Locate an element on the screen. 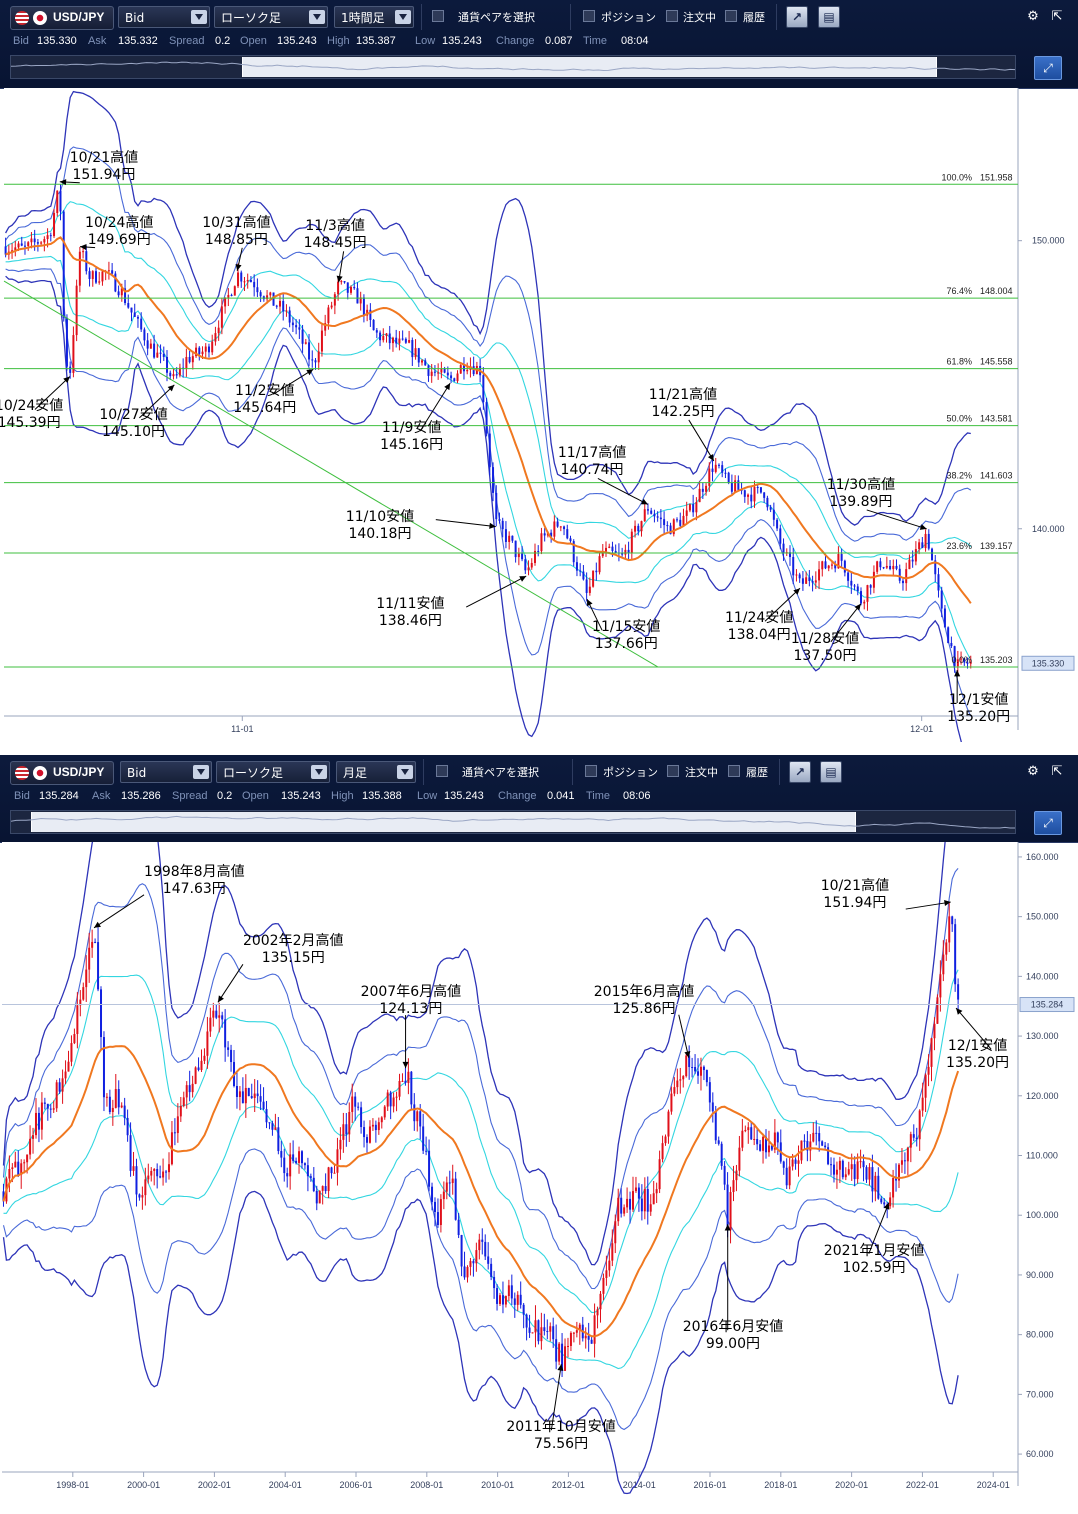 This screenshot has width=1078, height=1514. annotation-title: 11/30高値 is located at coordinates (861, 484).